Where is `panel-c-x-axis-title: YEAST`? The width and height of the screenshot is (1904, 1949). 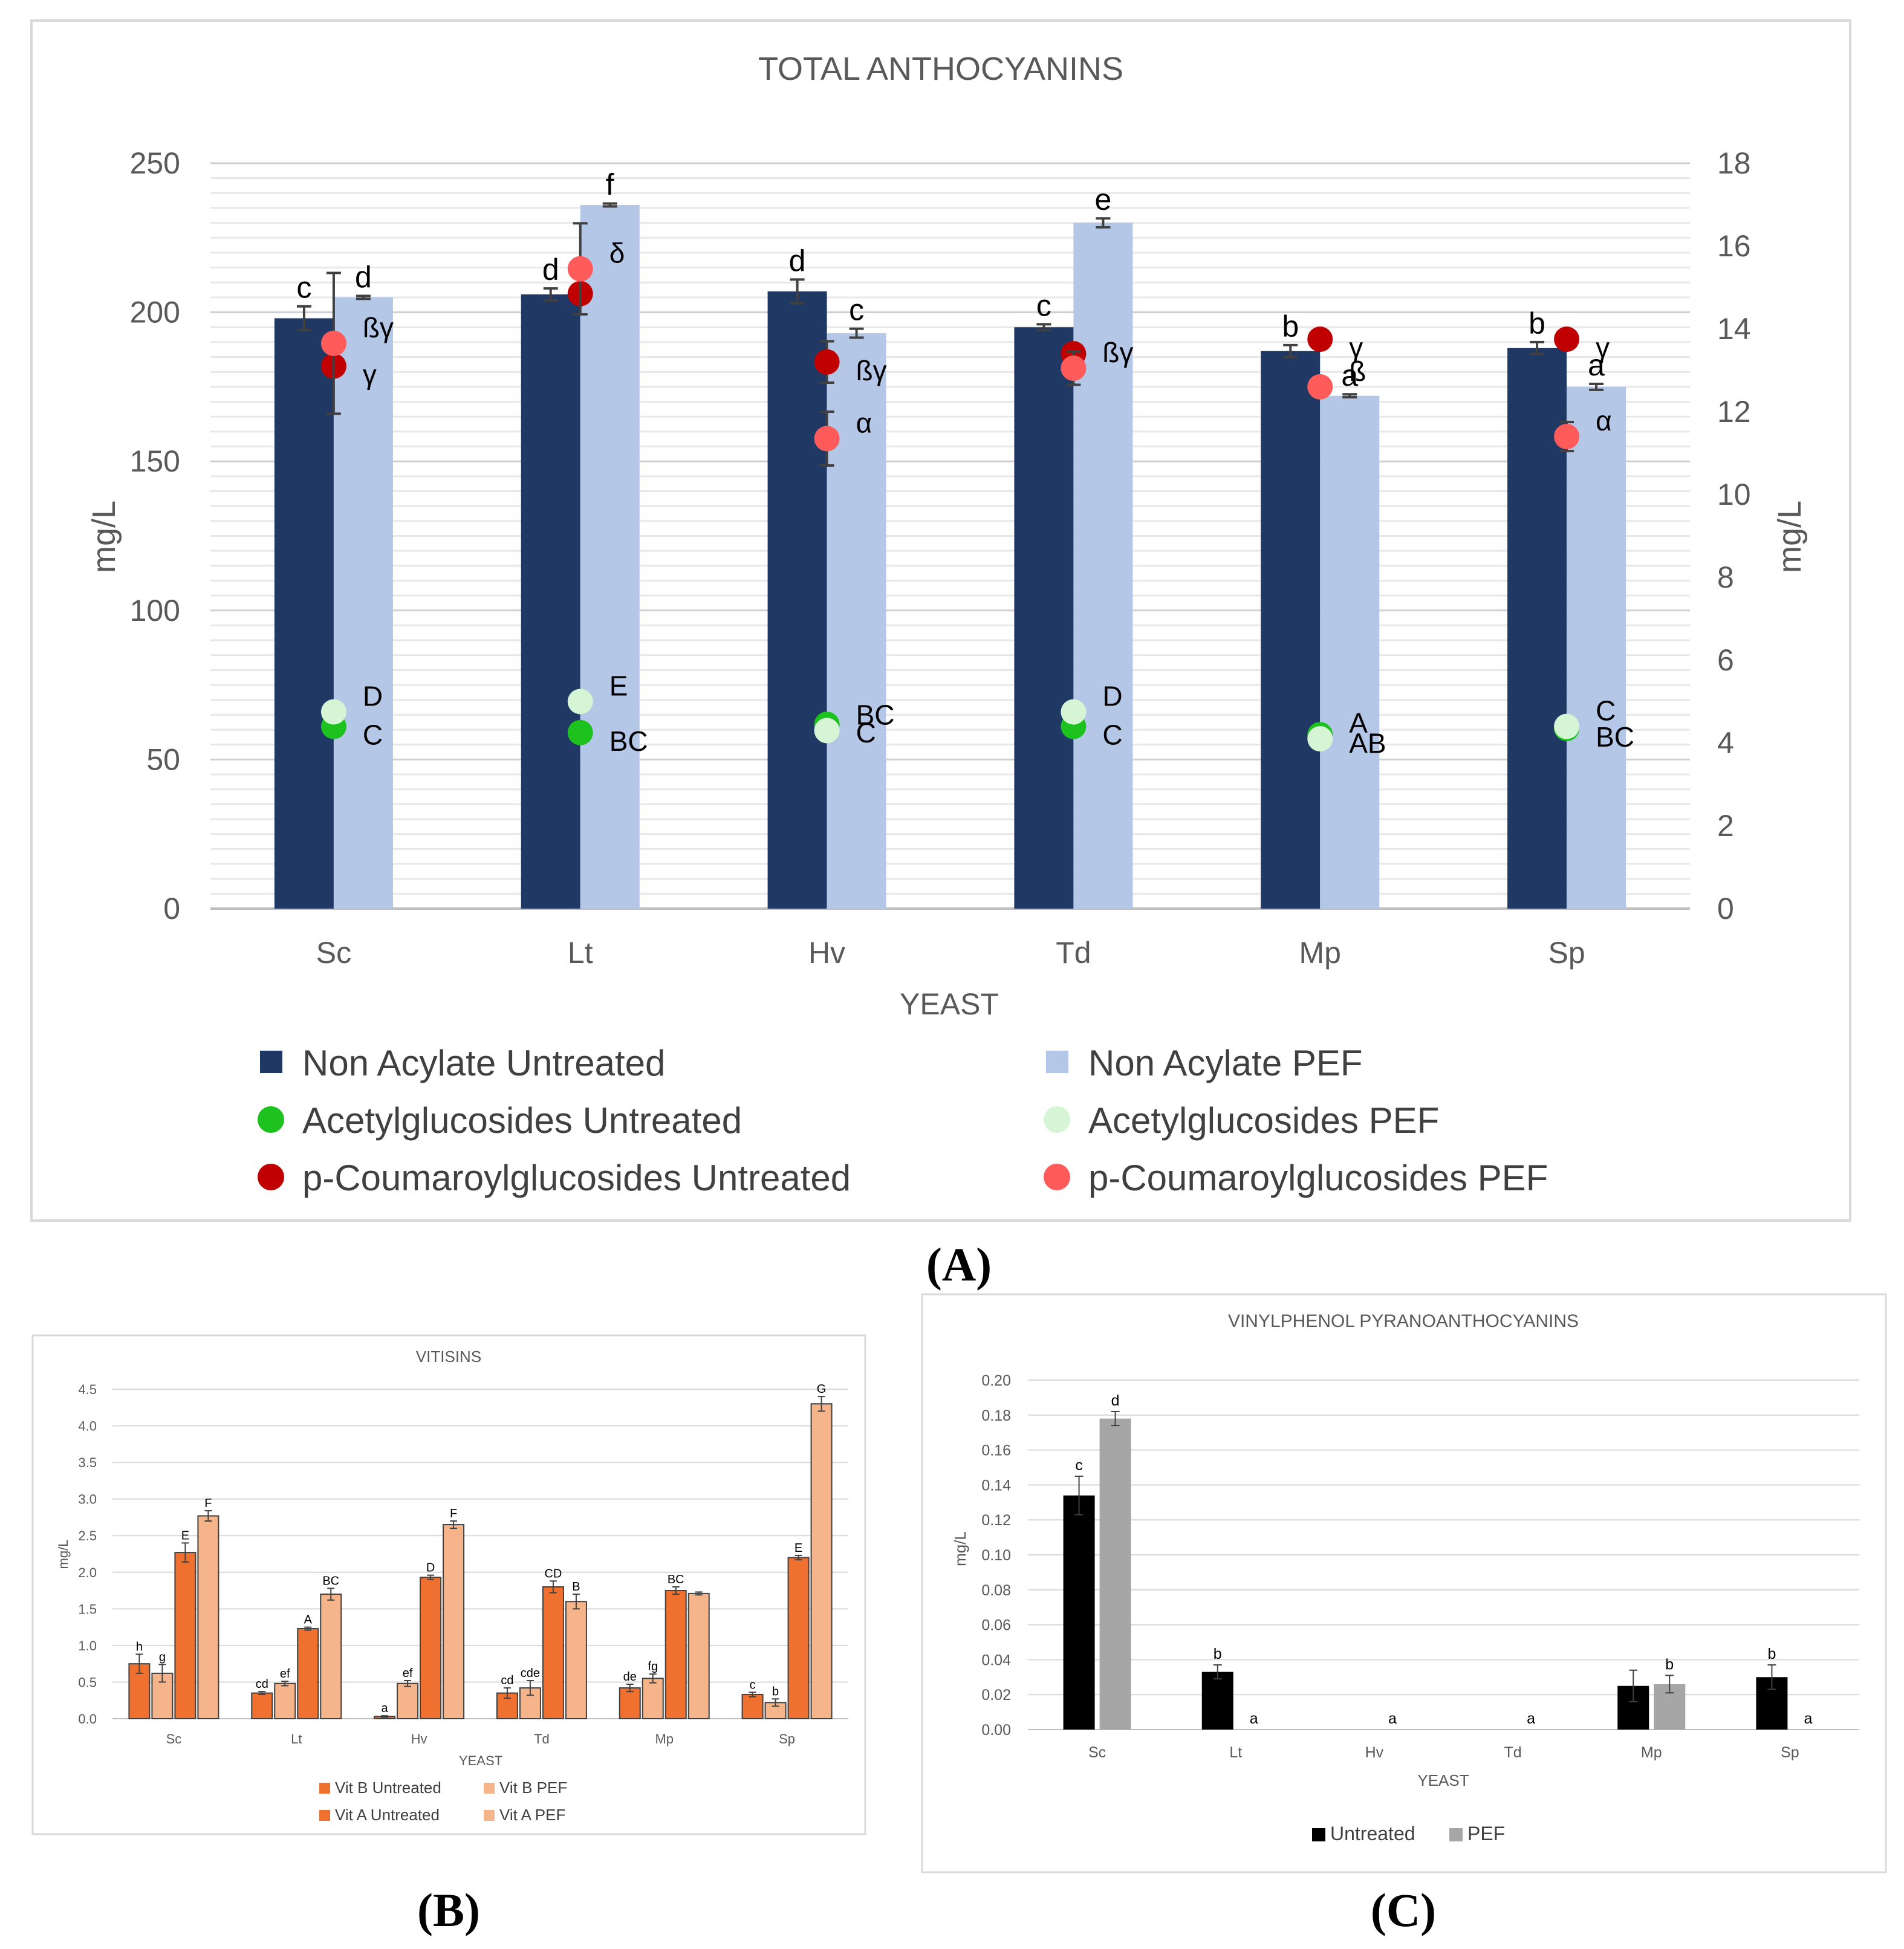 panel-c-x-axis-title: YEAST is located at coordinates (1443, 1780).